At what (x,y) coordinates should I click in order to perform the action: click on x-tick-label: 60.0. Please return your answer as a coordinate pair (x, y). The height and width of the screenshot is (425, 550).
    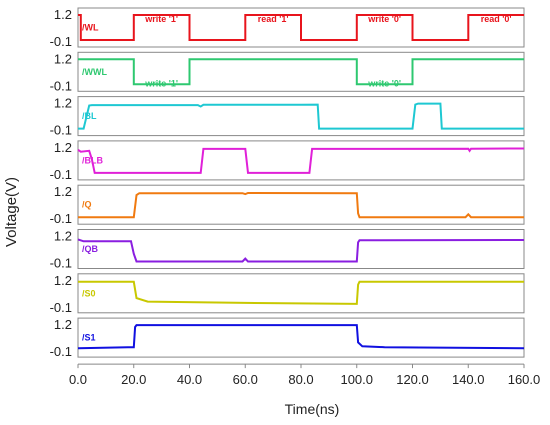
    Looking at the image, I should click on (245, 379).